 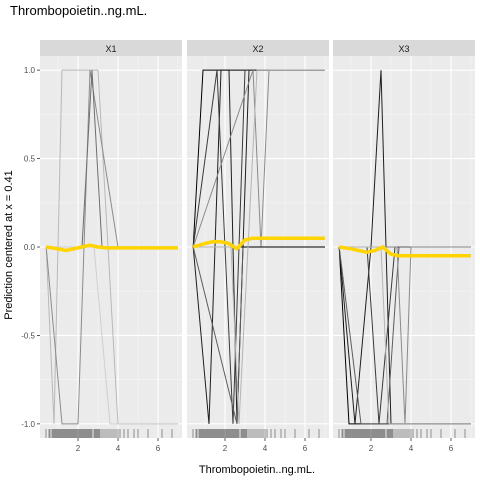 I want to click on y-tick-label: 1.0, so click(x=30, y=70).